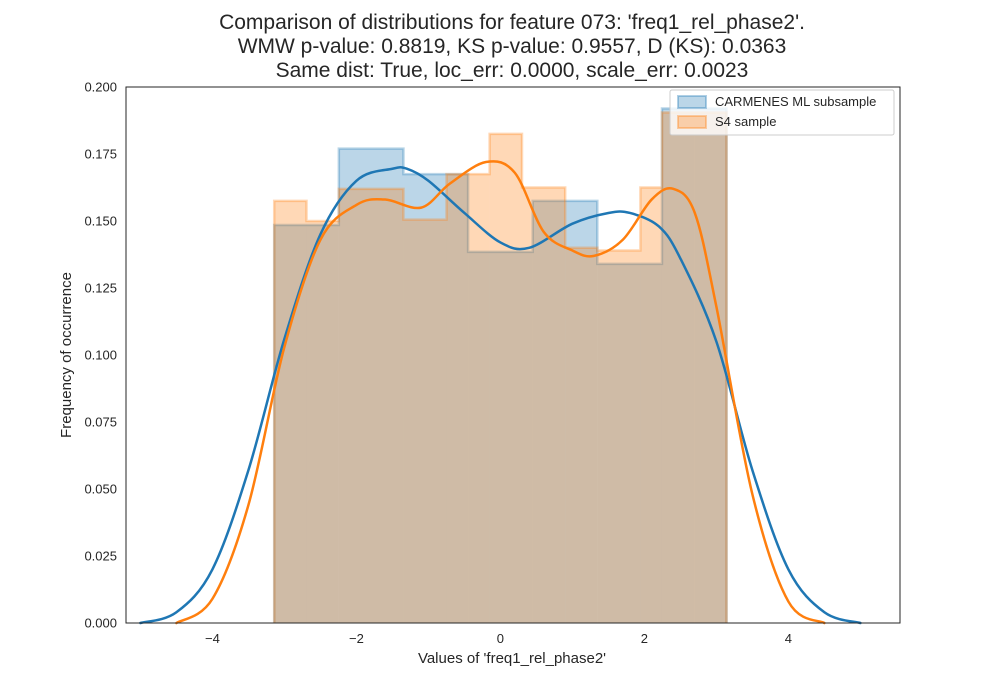 This screenshot has width=1000, height=700. I want to click on y-tick-label: 0.075, so click(100, 422).